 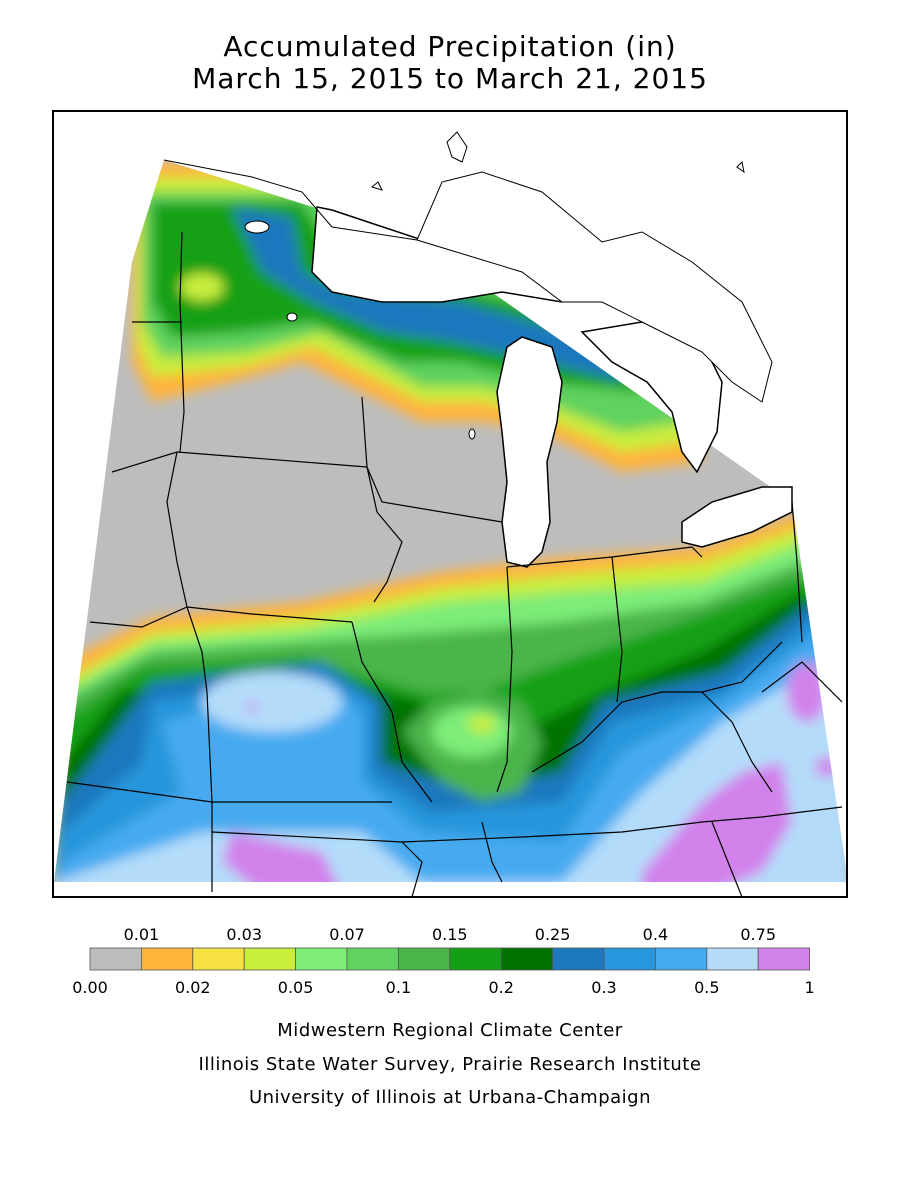 I want to click on legend-color-boxes, so click(x=450, y=959).